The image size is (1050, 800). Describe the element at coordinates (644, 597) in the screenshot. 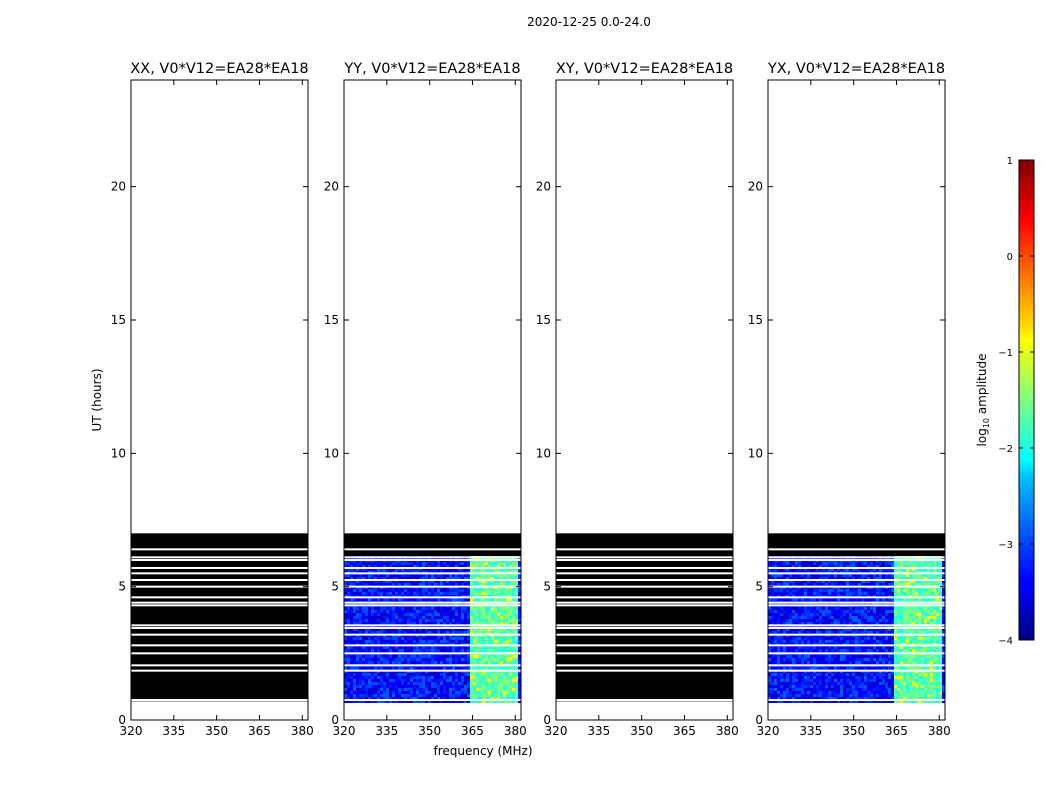

I see `gap-row` at that location.